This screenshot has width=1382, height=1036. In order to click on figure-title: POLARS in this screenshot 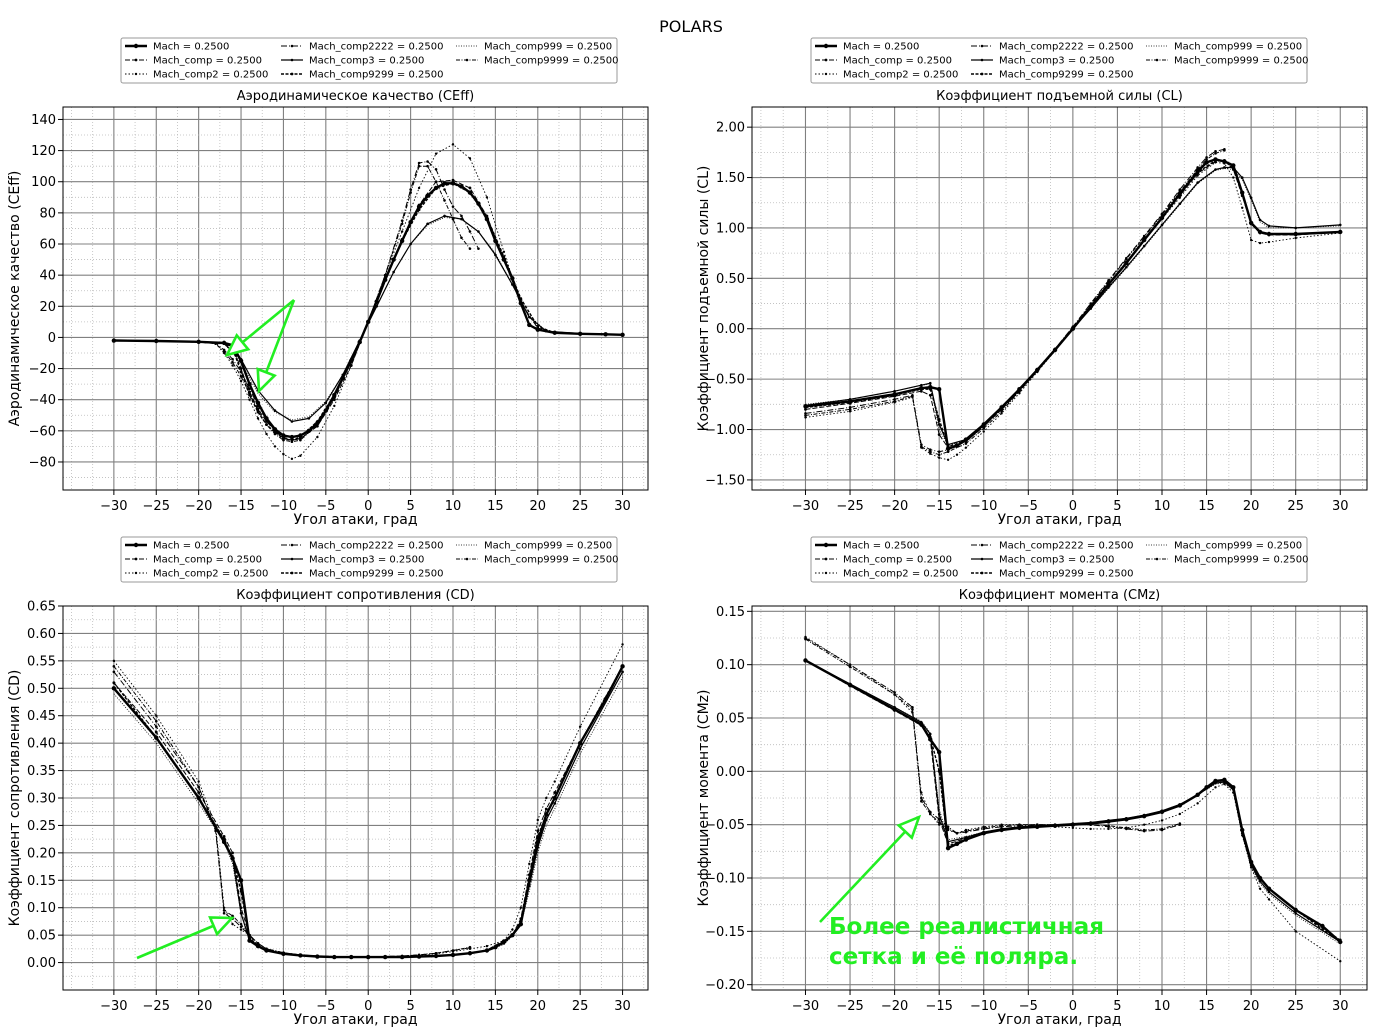, I will do `click(691, 26)`.